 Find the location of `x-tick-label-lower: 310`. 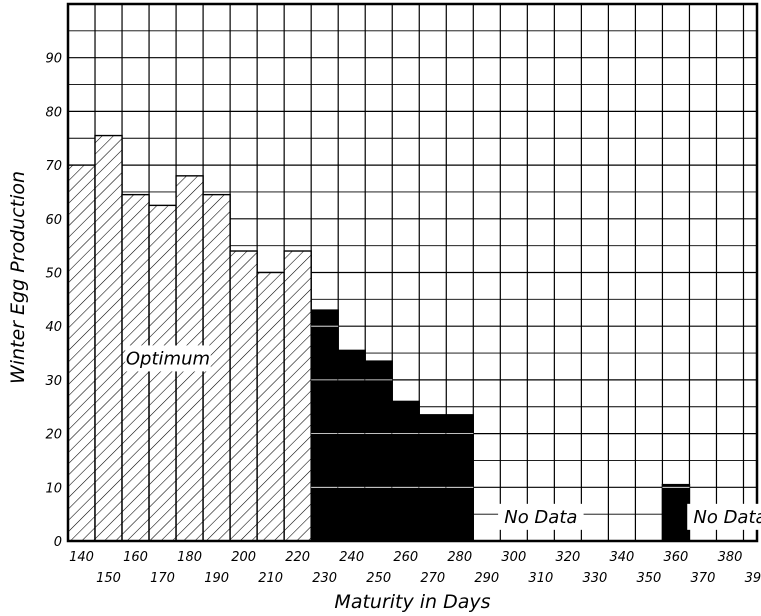

x-tick-label-lower: 310 is located at coordinates (540, 578).